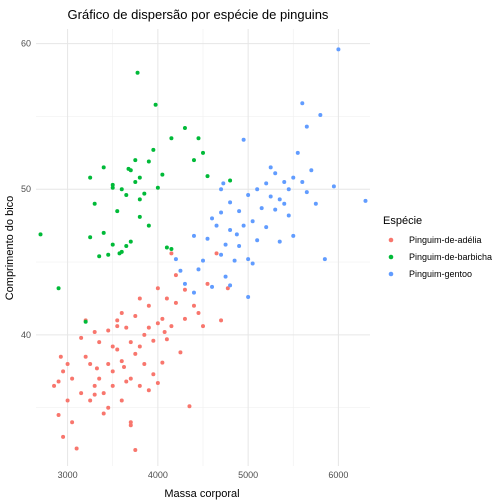  Describe the element at coordinates (26, 44) in the screenshot. I see `y-tick-label: 60` at that location.